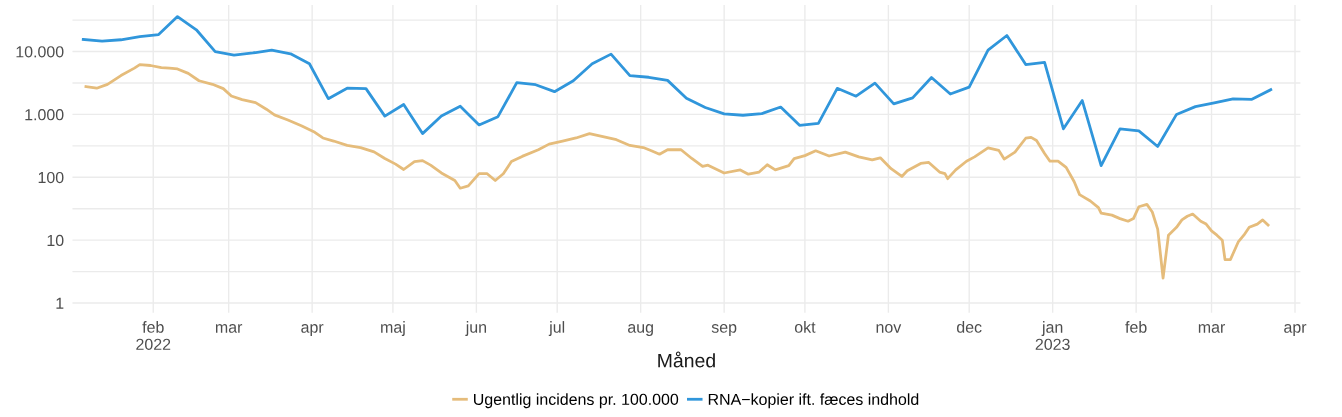 Image resolution: width=1342 pixels, height=417 pixels. What do you see at coordinates (724, 330) in the screenshot?
I see `x-tick-label: sep` at bounding box center [724, 330].